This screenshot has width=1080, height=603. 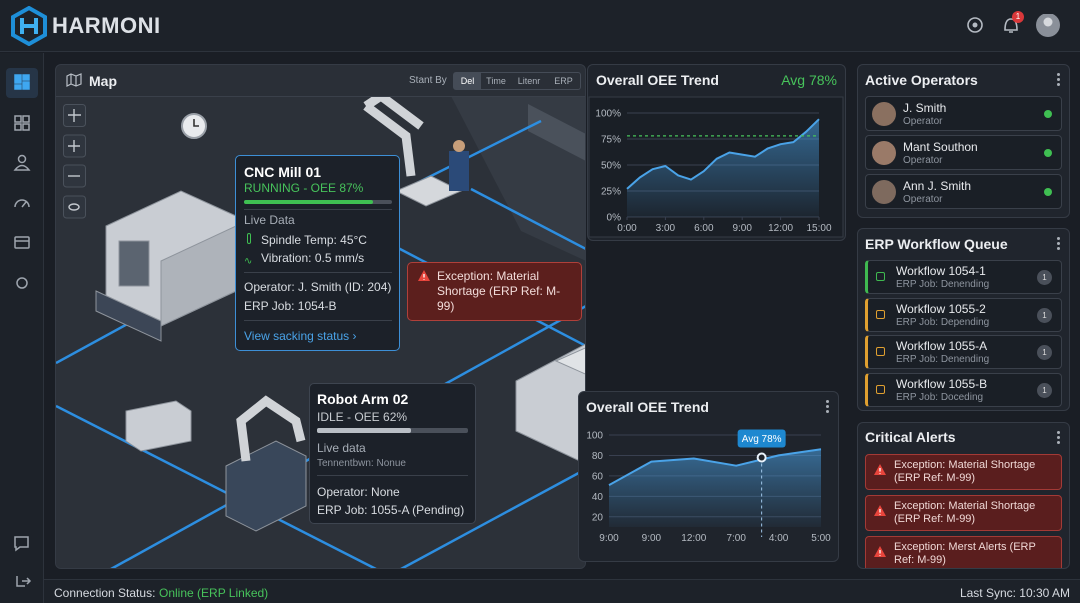 I want to click on marker-label: Avg 78%, so click(x=762, y=439).